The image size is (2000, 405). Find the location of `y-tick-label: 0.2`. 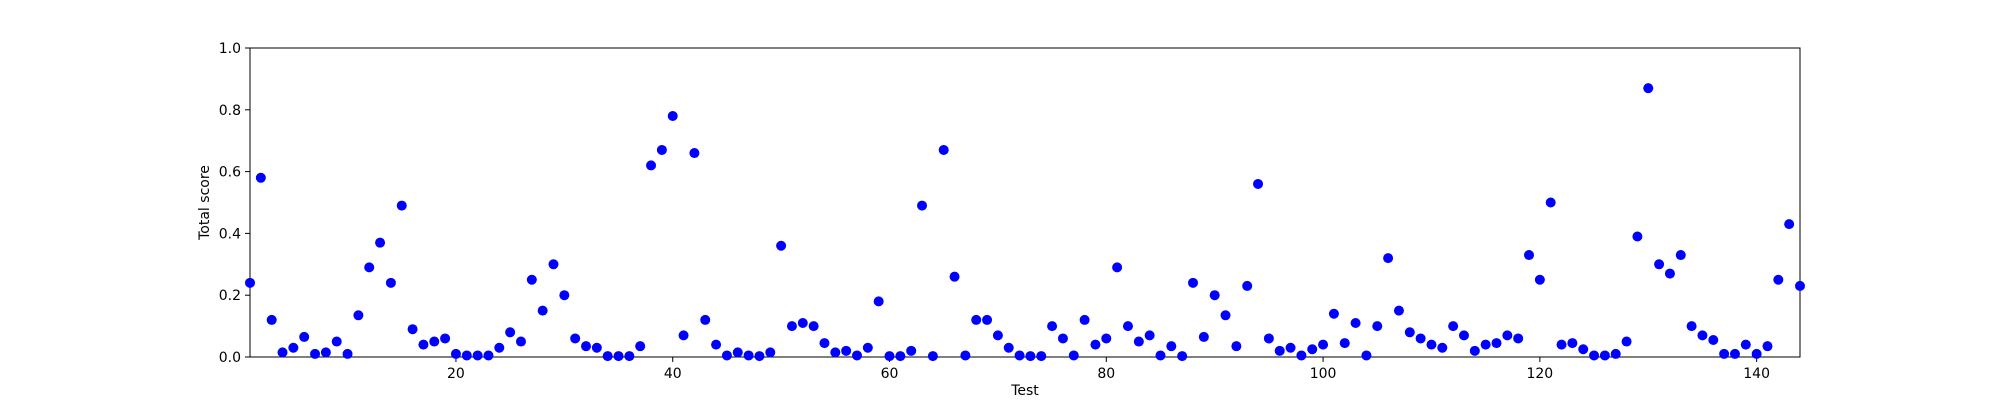

y-tick-label: 0.2 is located at coordinates (230, 296).